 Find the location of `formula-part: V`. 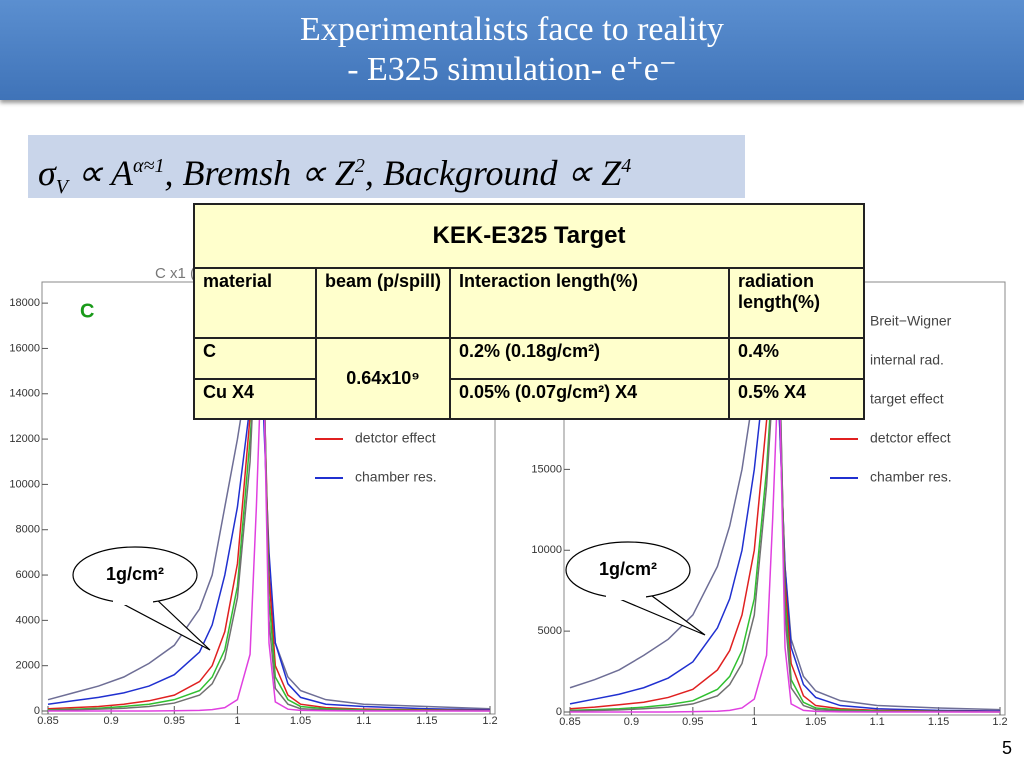

formula-part: V is located at coordinates (61, 187).